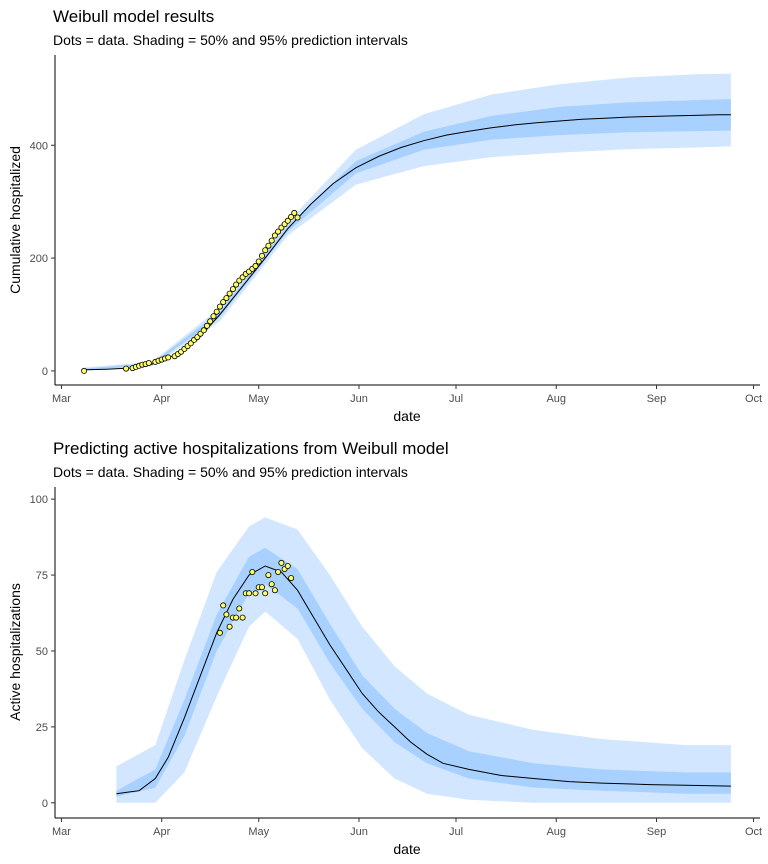 The width and height of the screenshot is (768, 864). I want to click on y-tick-label: 200, so click(39, 259).